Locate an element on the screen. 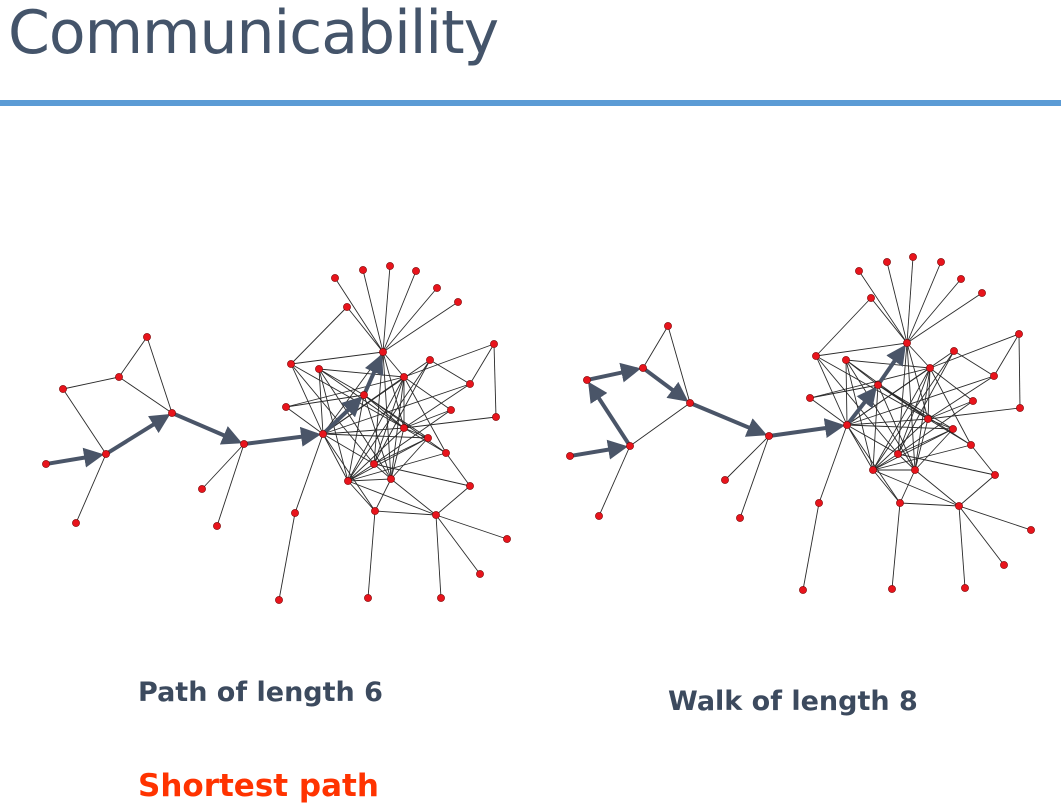 This screenshot has width=1061, height=804. shortest-path-label: Shortest path is located at coordinates (258, 786).